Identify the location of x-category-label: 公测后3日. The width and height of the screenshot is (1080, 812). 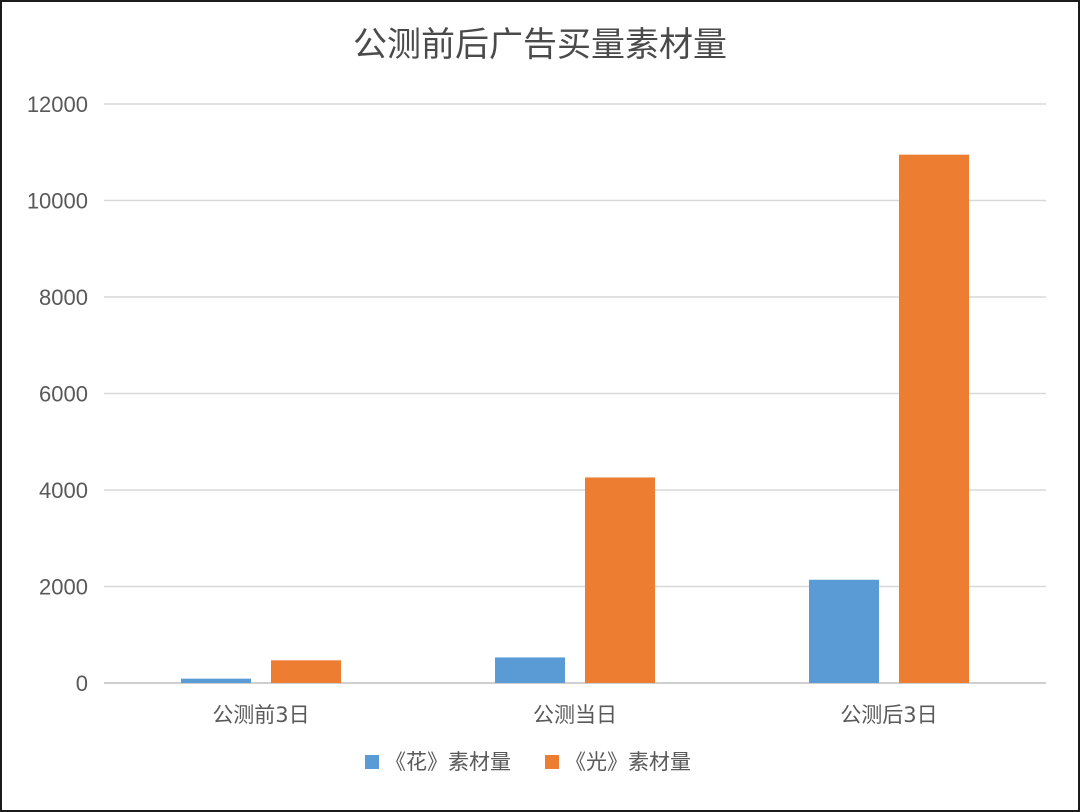
(888, 715).